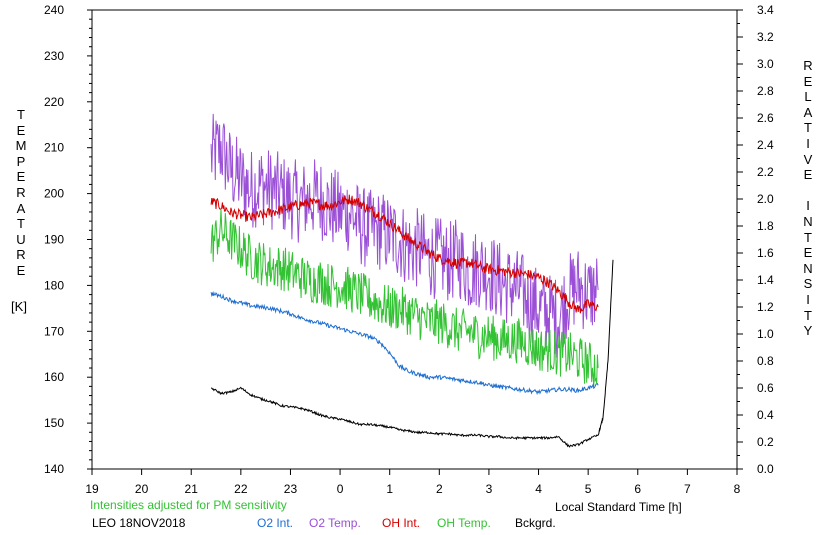 The width and height of the screenshot is (828, 535). What do you see at coordinates (618, 507) in the screenshot?
I see `x-axis-label: Local Standard Time [h]` at bounding box center [618, 507].